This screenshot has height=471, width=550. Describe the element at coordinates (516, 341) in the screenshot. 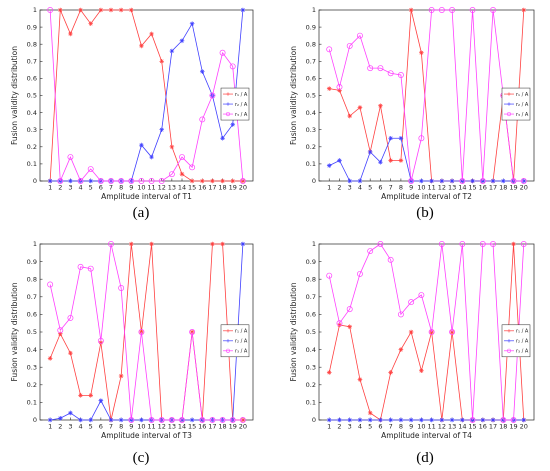

I see `legend-box` at that location.